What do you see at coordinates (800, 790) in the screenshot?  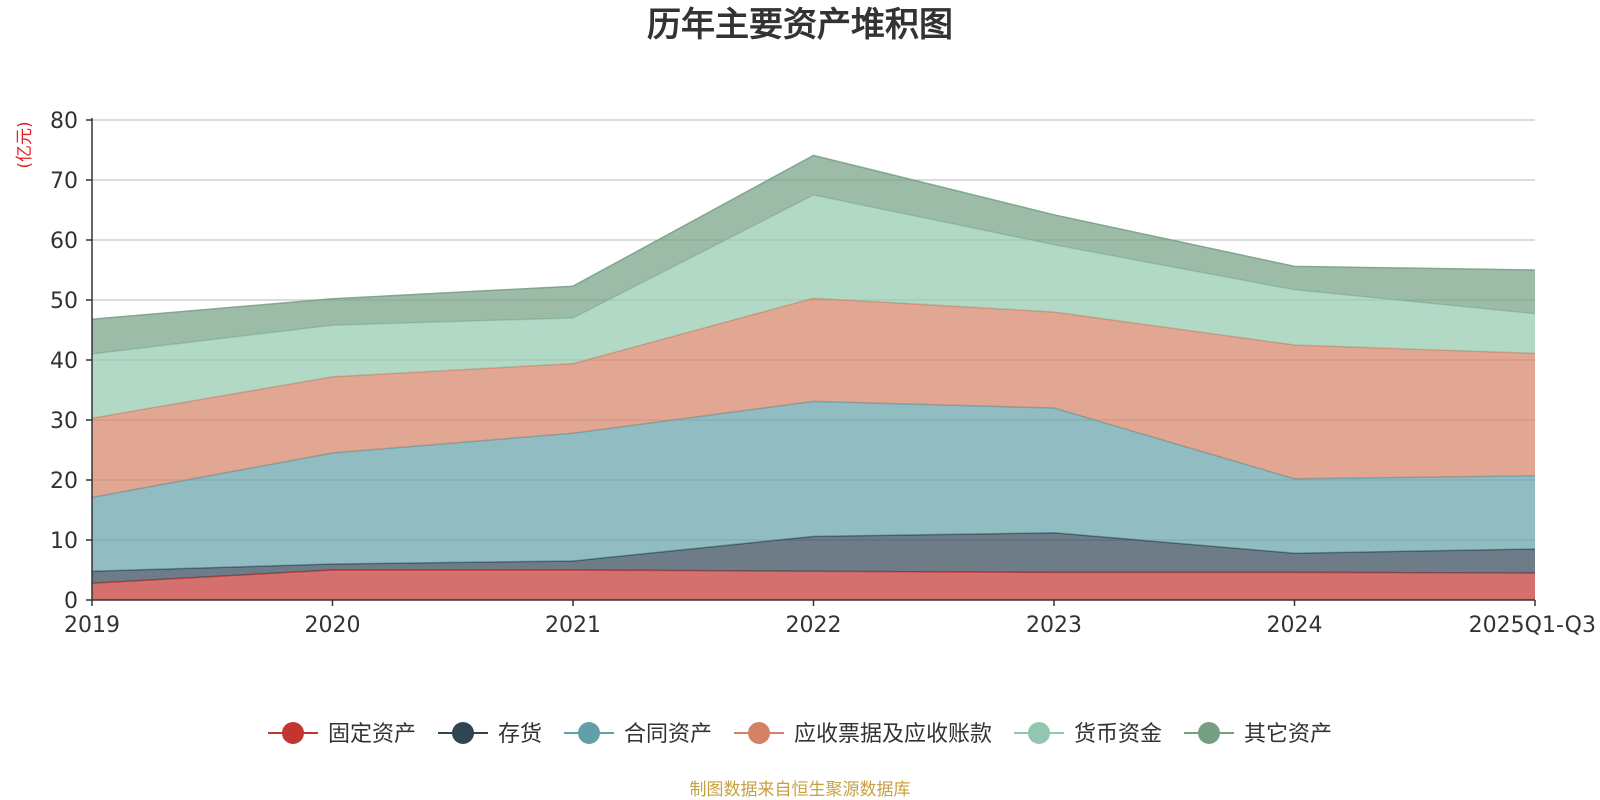 I see `source-footer: 制图数据来自恒生聚源数据库` at bounding box center [800, 790].